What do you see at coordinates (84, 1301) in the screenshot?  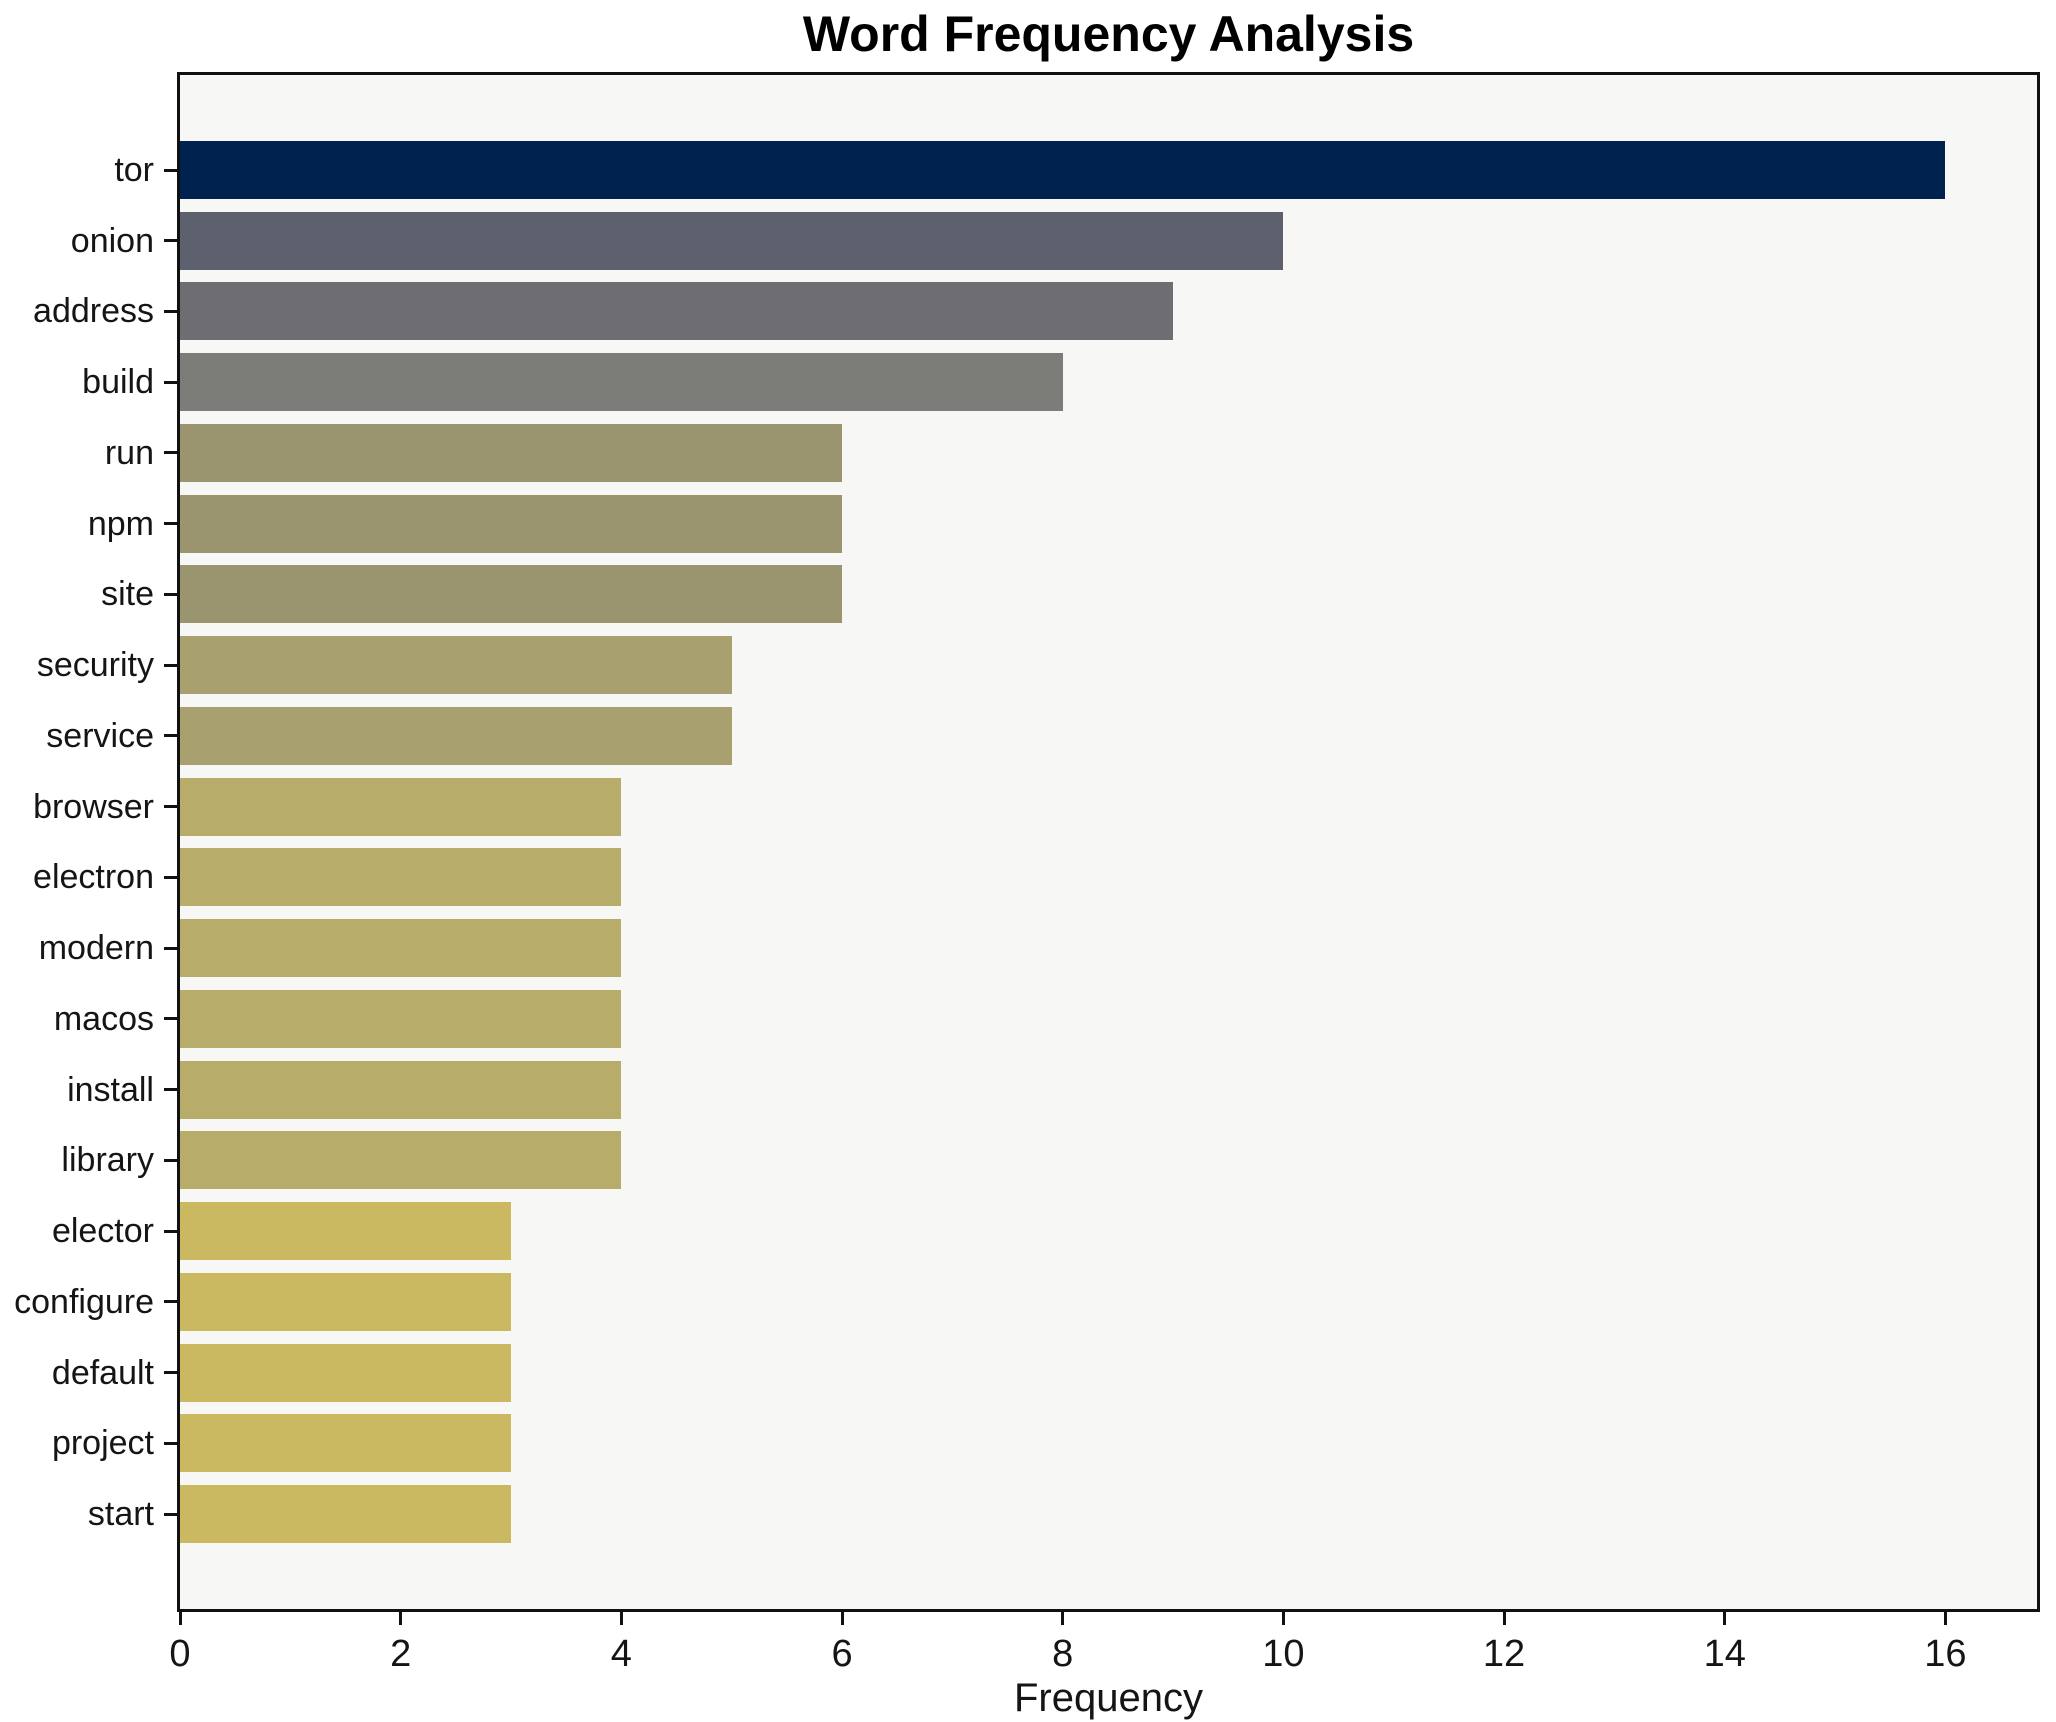 I see `y-tick-label: configure` at bounding box center [84, 1301].